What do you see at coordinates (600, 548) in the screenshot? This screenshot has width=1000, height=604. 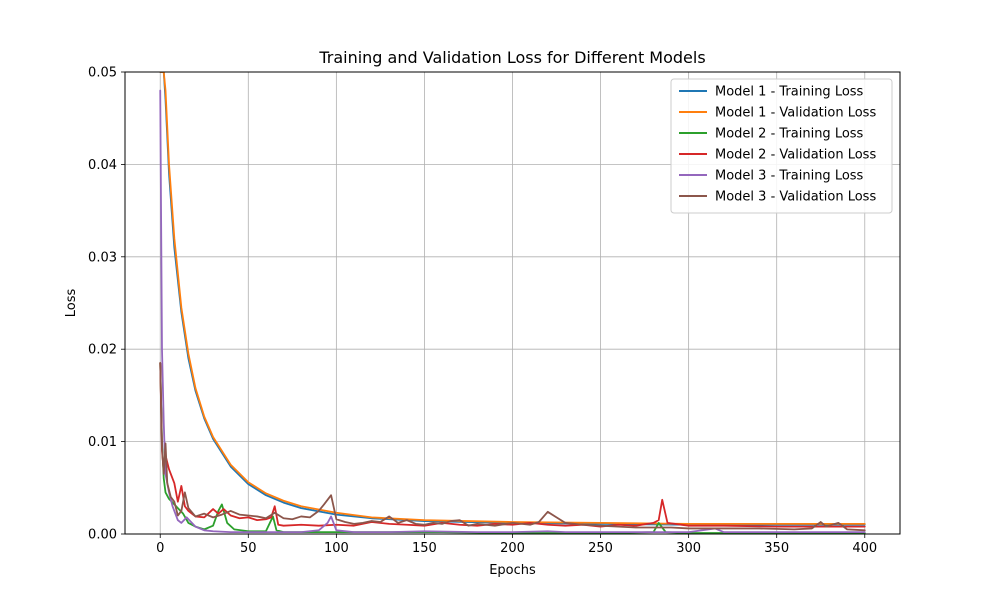 I see `x-tick-label: 250` at bounding box center [600, 548].